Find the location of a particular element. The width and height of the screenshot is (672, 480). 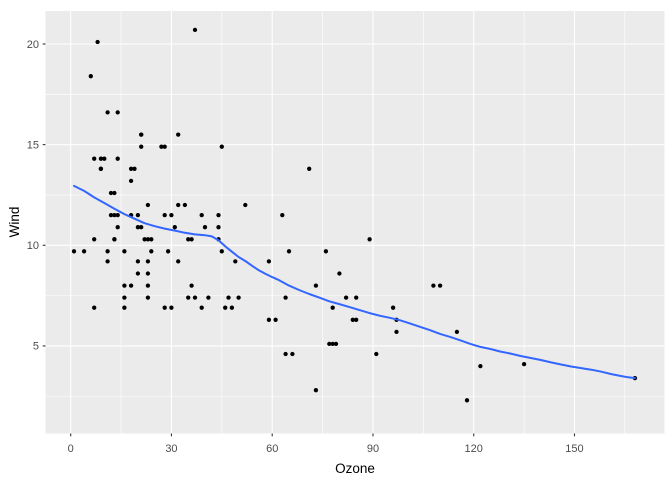

y-tick-label: 15 is located at coordinates (33, 145).